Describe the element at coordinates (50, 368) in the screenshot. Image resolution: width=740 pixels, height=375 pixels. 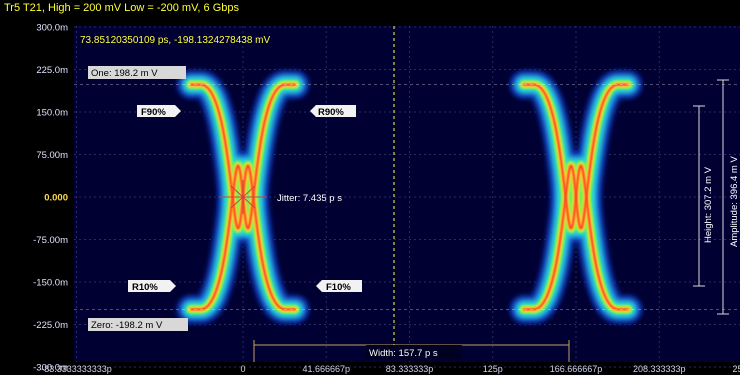
I see `y-tick-label: -300.0m` at that location.